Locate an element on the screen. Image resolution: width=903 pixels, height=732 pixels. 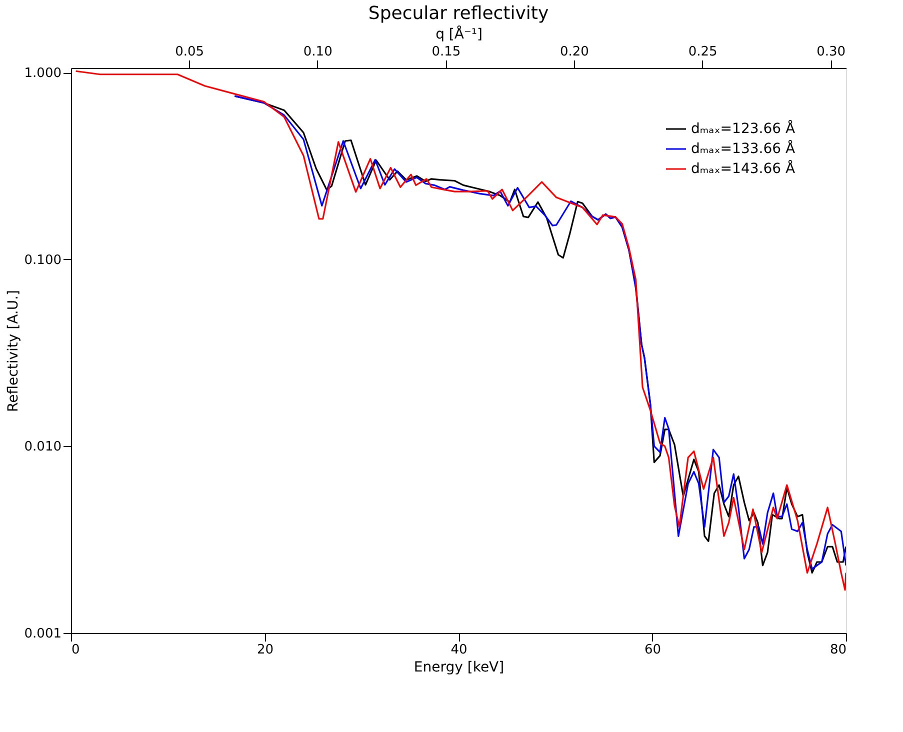
x2-tick-label: 0.20 is located at coordinates (574, 52).